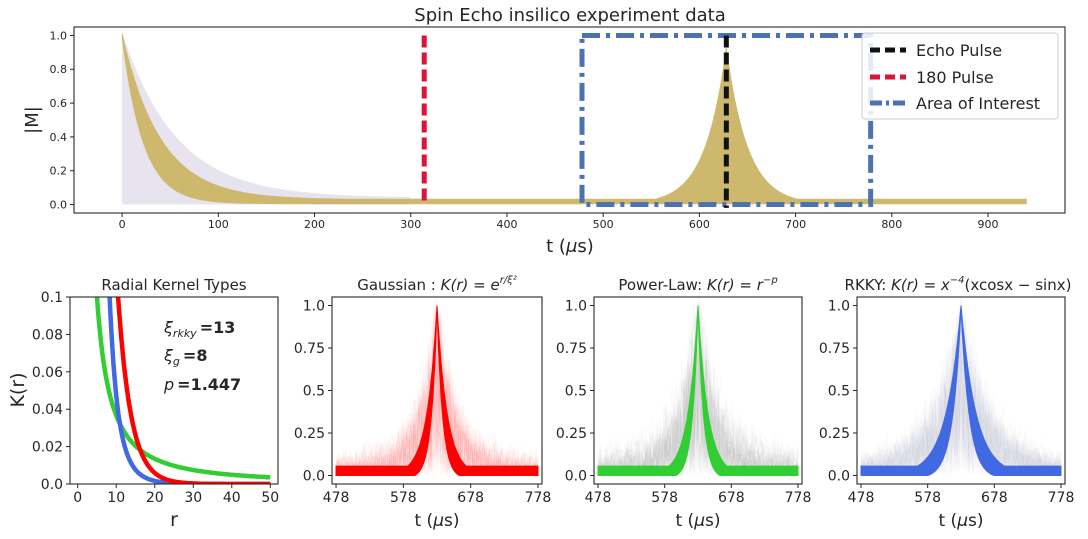  What do you see at coordinates (18, 389) in the screenshot?
I see `kernel-ylabel: K(r)` at bounding box center [18, 389].